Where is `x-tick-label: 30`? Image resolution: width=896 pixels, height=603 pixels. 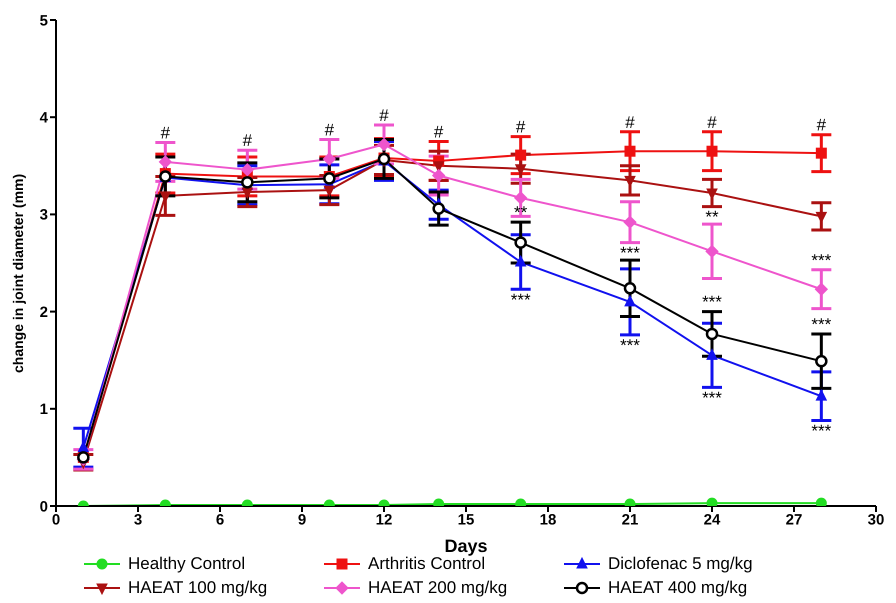 x-tick-label: 30 is located at coordinates (876, 520).